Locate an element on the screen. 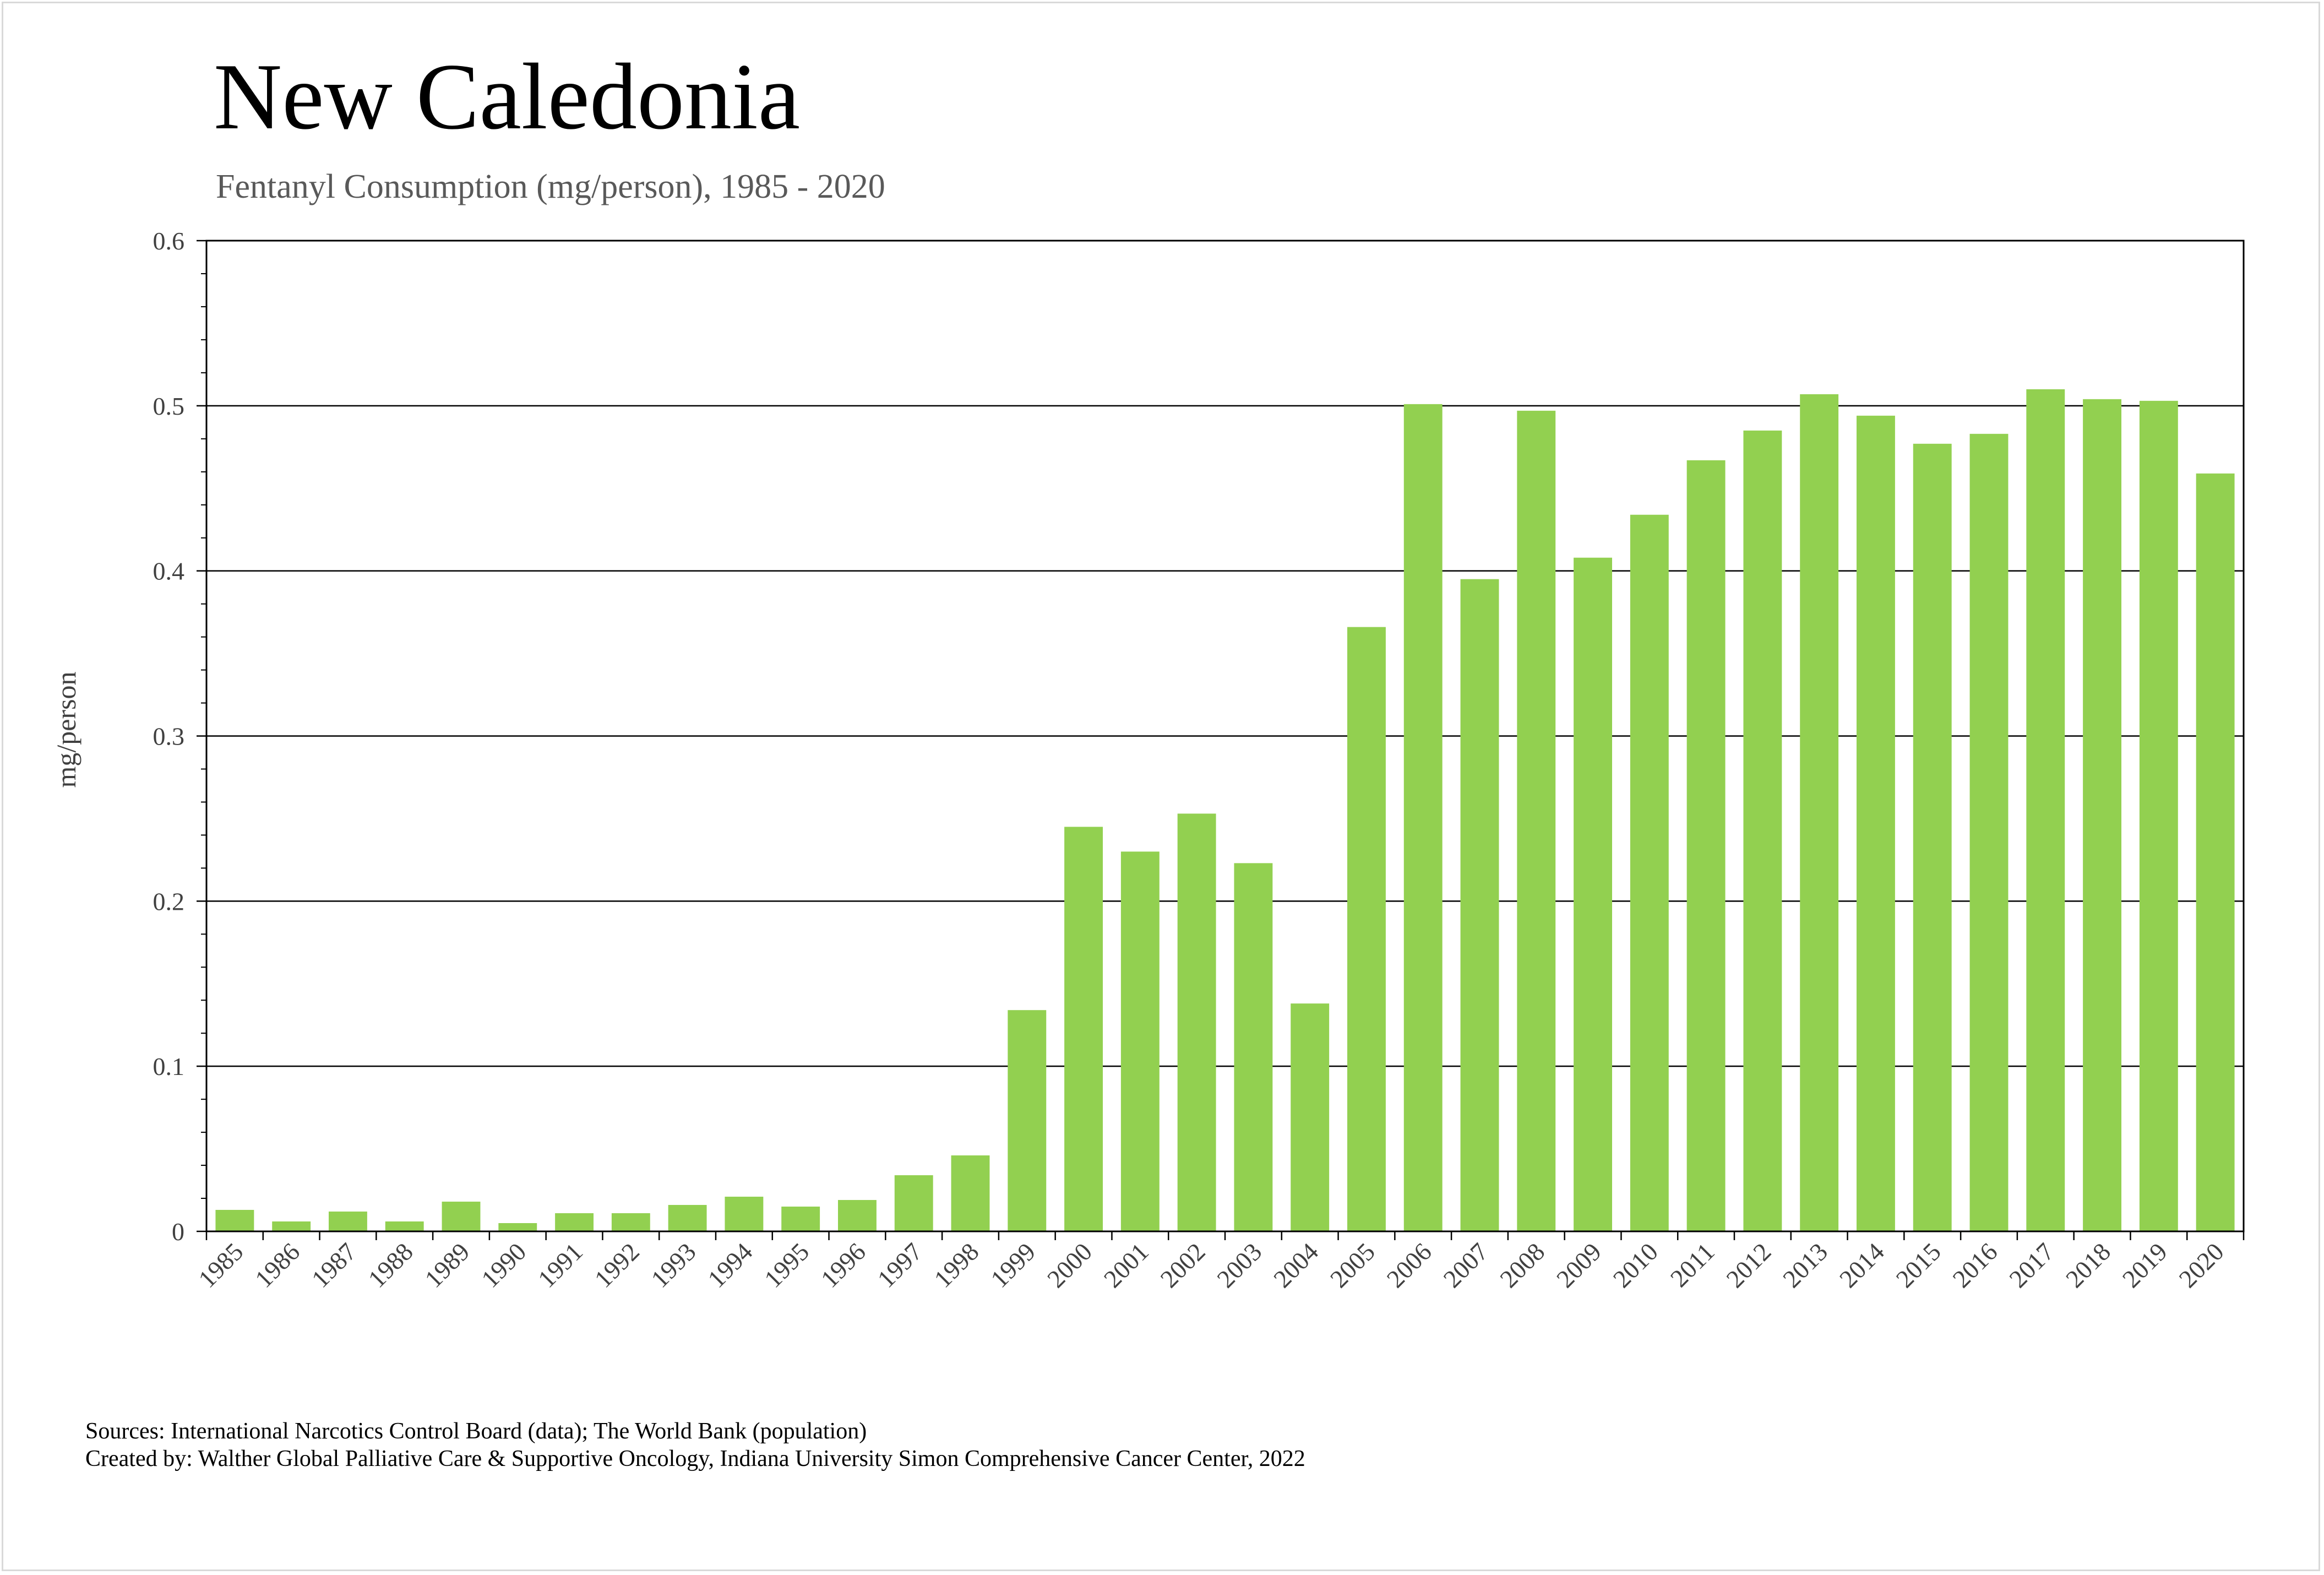 Image resolution: width=2324 pixels, height=1575 pixels. bar-2016 is located at coordinates (1989, 833).